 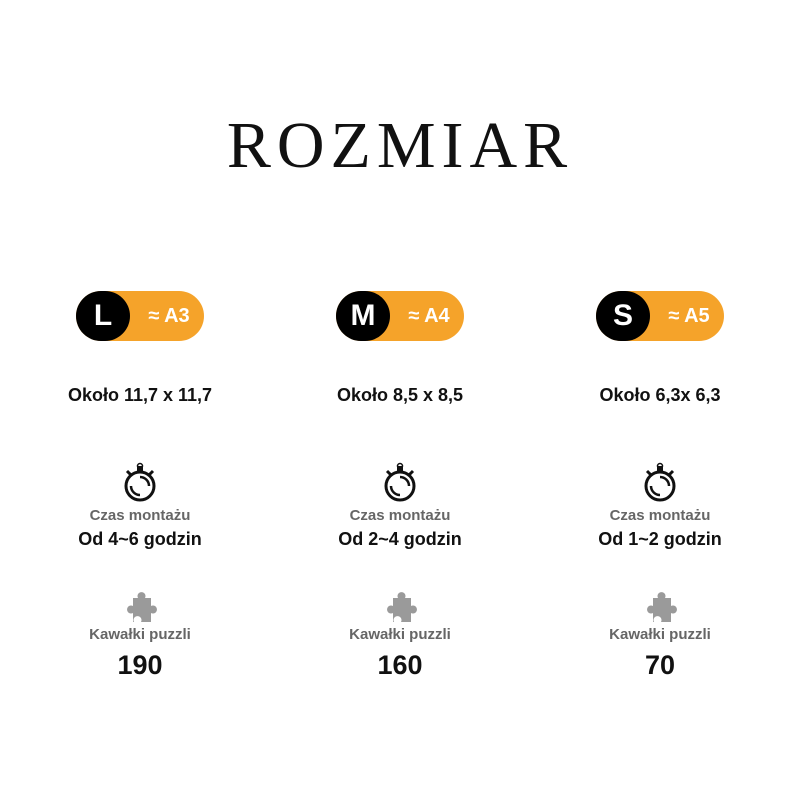 I want to click on paper-format: ≈ A5, so click(x=689, y=316).